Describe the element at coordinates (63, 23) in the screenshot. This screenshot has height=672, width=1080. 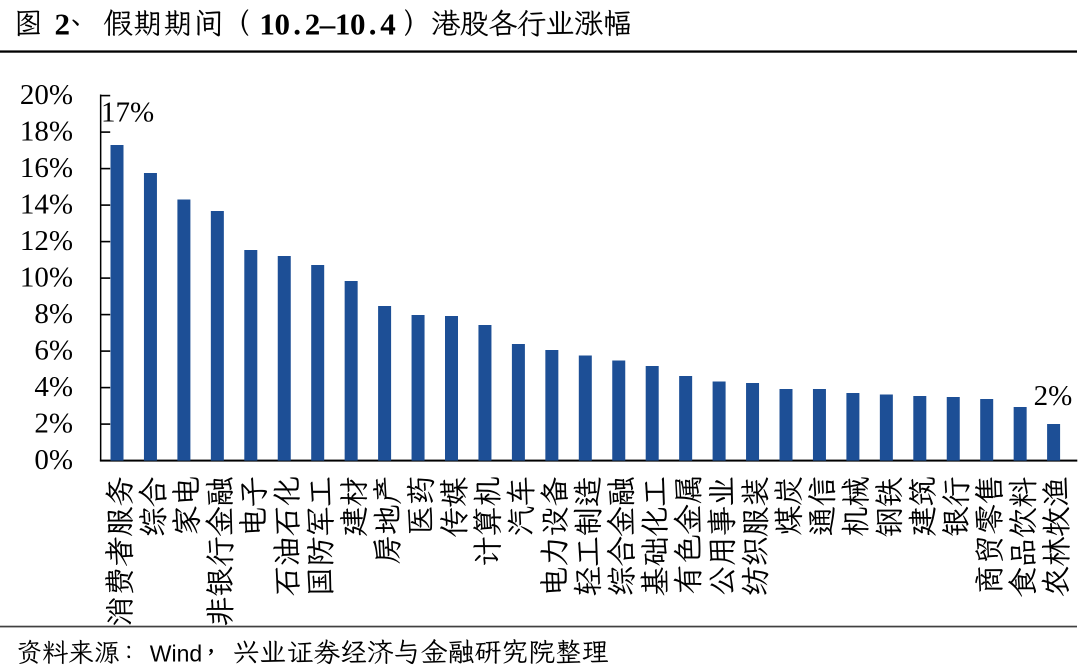
I see `svg-text: 2` at that location.